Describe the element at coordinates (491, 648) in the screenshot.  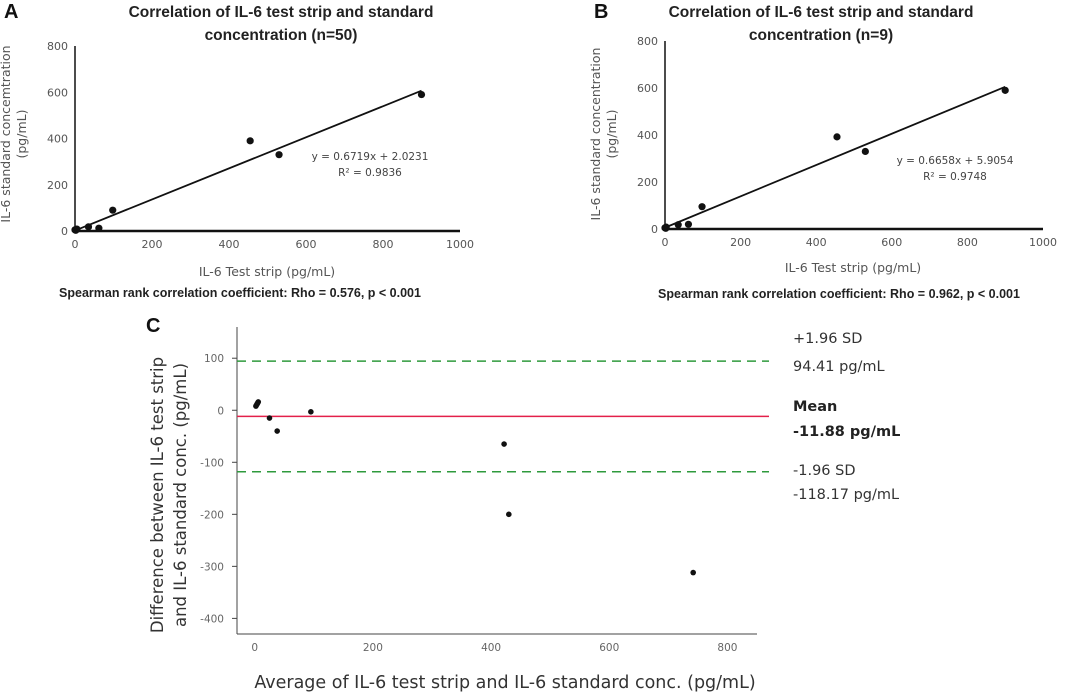
I see `panel-c-x-tick: 400` at that location.